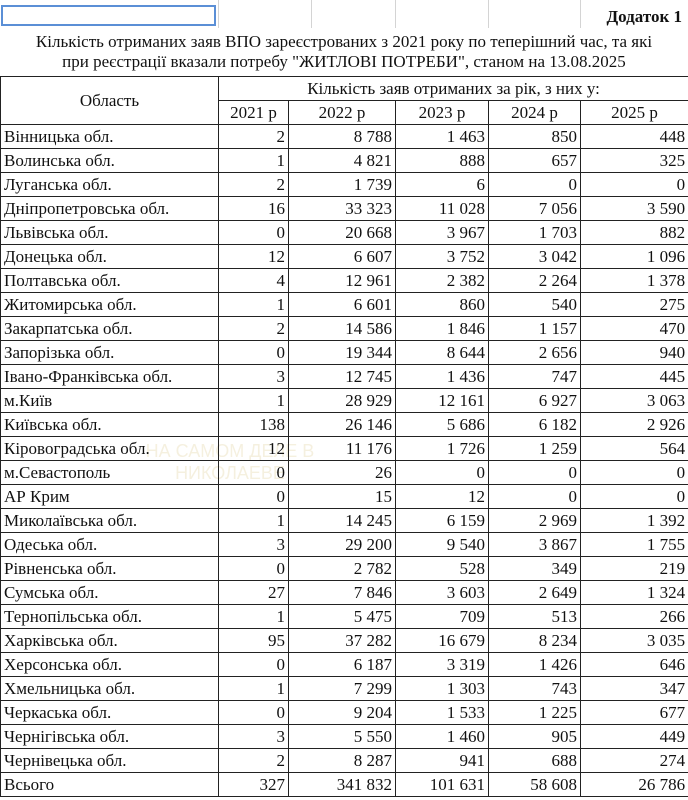  Describe the element at coordinates (633, 544) in the screenshot. I see `value-cell: 1 755` at that location.